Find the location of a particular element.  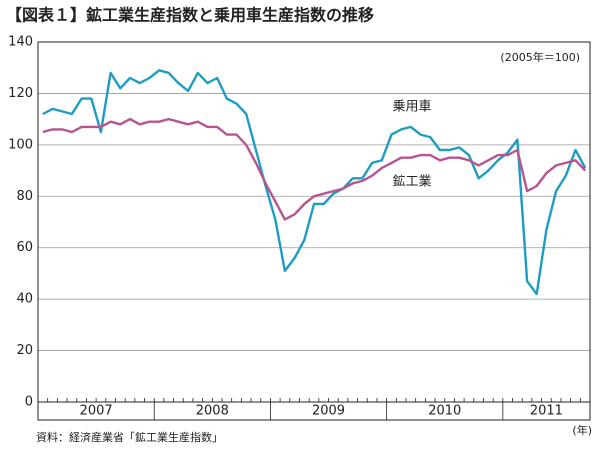

chart-title: 【図表１】鉱工業生産指数と乗用車生産指数の推移 is located at coordinates (190, 15).